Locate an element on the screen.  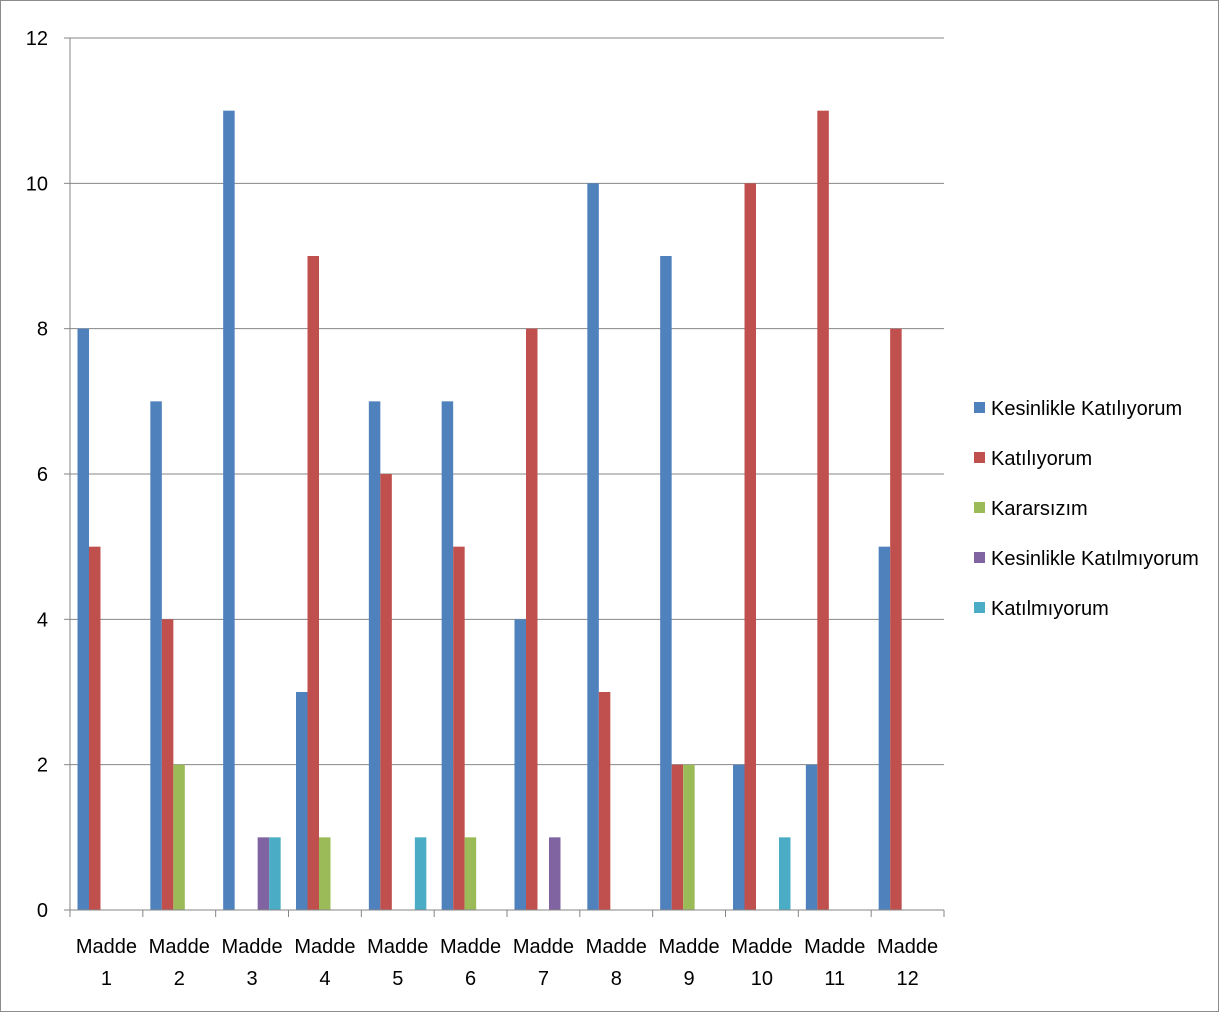
x-tick-label: 3 is located at coordinates (252, 979).